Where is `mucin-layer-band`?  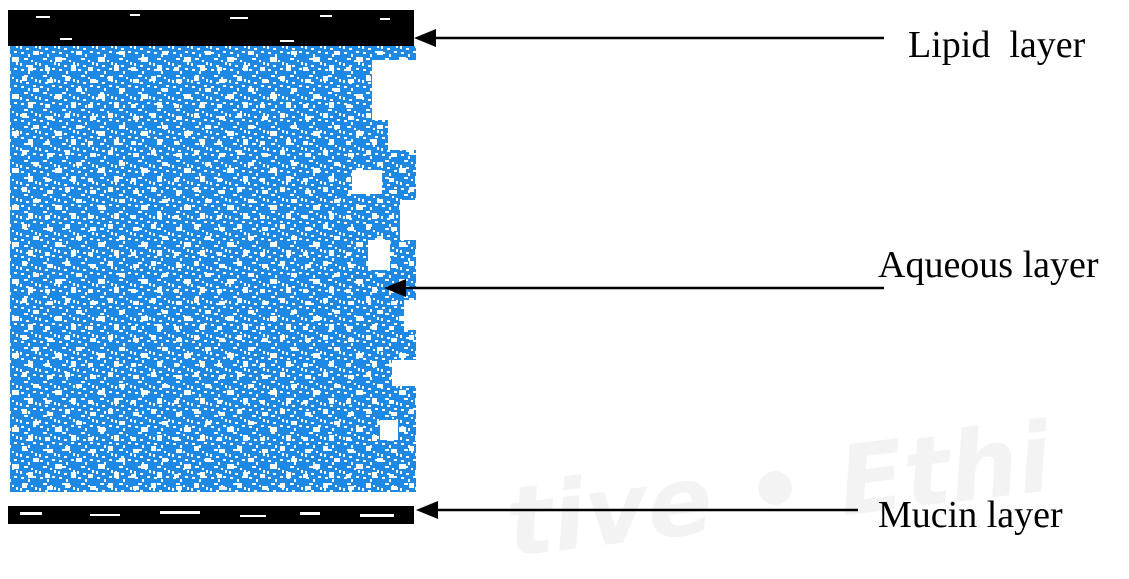
mucin-layer-band is located at coordinates (211, 515).